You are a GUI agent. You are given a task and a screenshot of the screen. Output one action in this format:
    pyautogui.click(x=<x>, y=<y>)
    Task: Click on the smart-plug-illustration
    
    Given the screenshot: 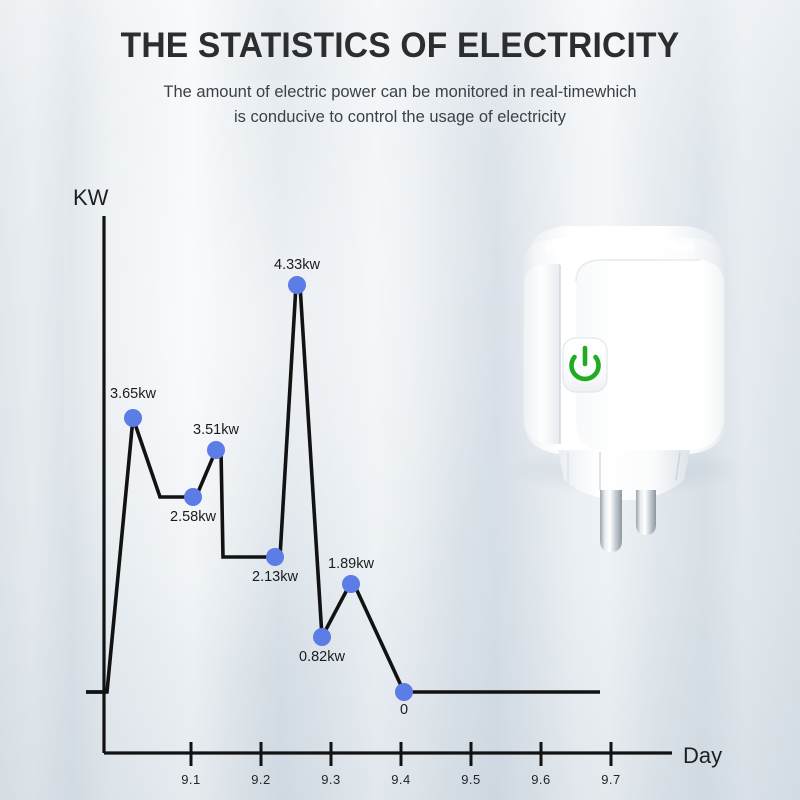 What is the action you would take?
    pyautogui.click(x=626, y=389)
    